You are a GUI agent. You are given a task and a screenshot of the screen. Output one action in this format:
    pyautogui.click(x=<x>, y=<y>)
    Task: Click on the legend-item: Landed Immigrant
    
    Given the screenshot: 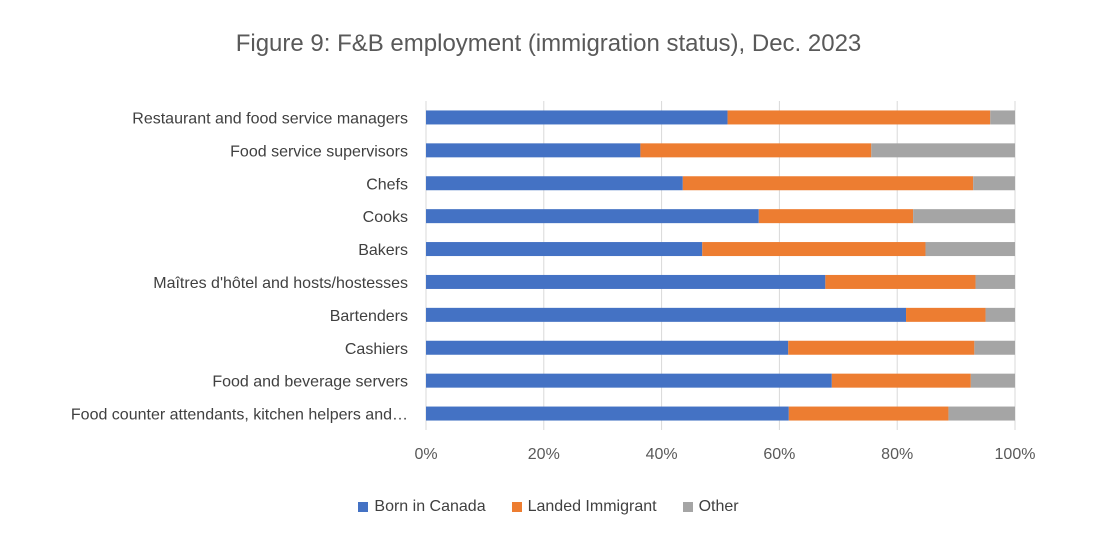 What is the action you would take?
    pyautogui.click(x=584, y=507)
    